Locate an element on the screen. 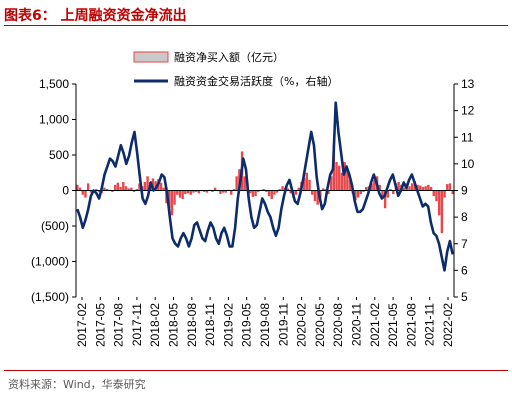  legend-bar-swatch is located at coordinates (151, 57).